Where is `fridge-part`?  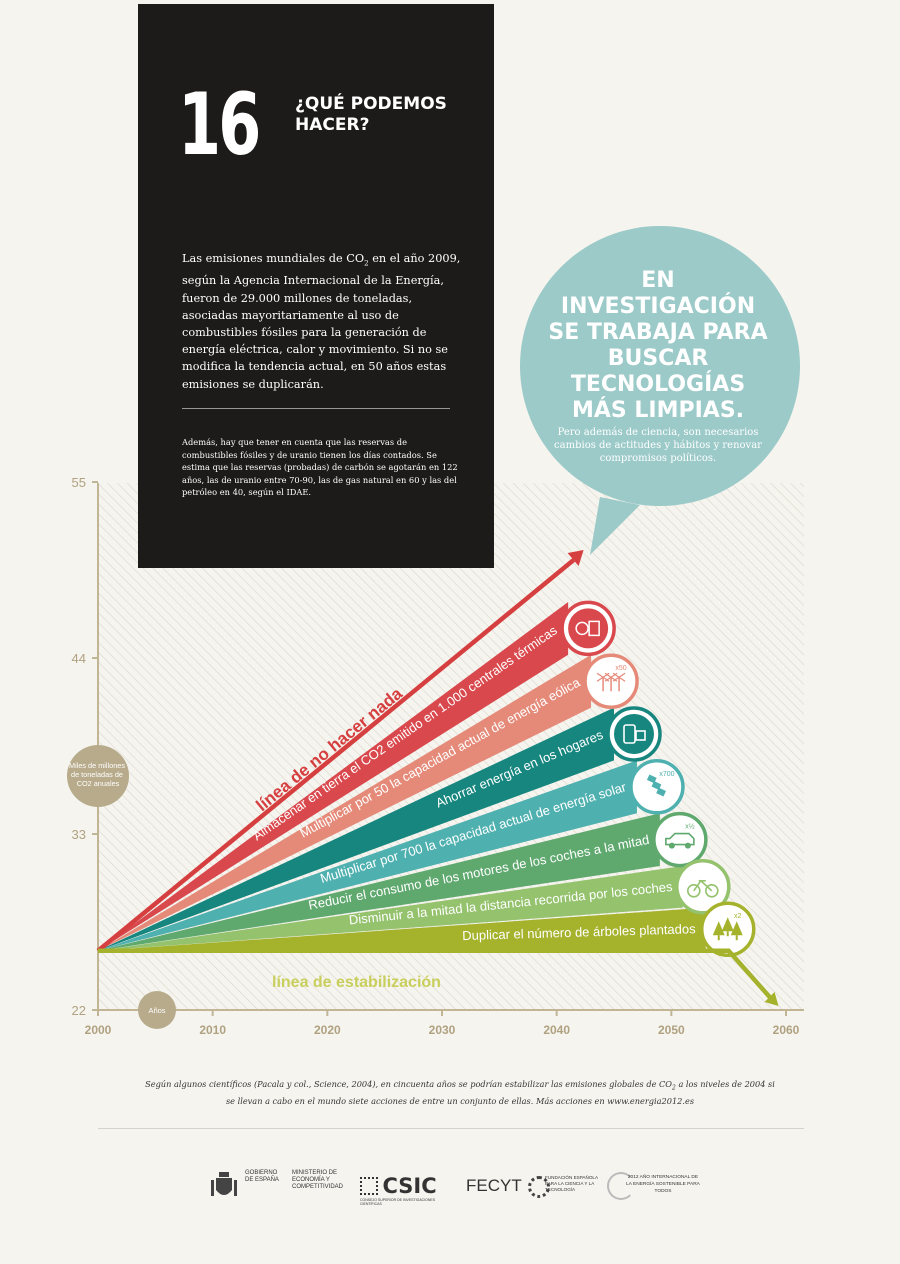 fridge-part is located at coordinates (629, 734).